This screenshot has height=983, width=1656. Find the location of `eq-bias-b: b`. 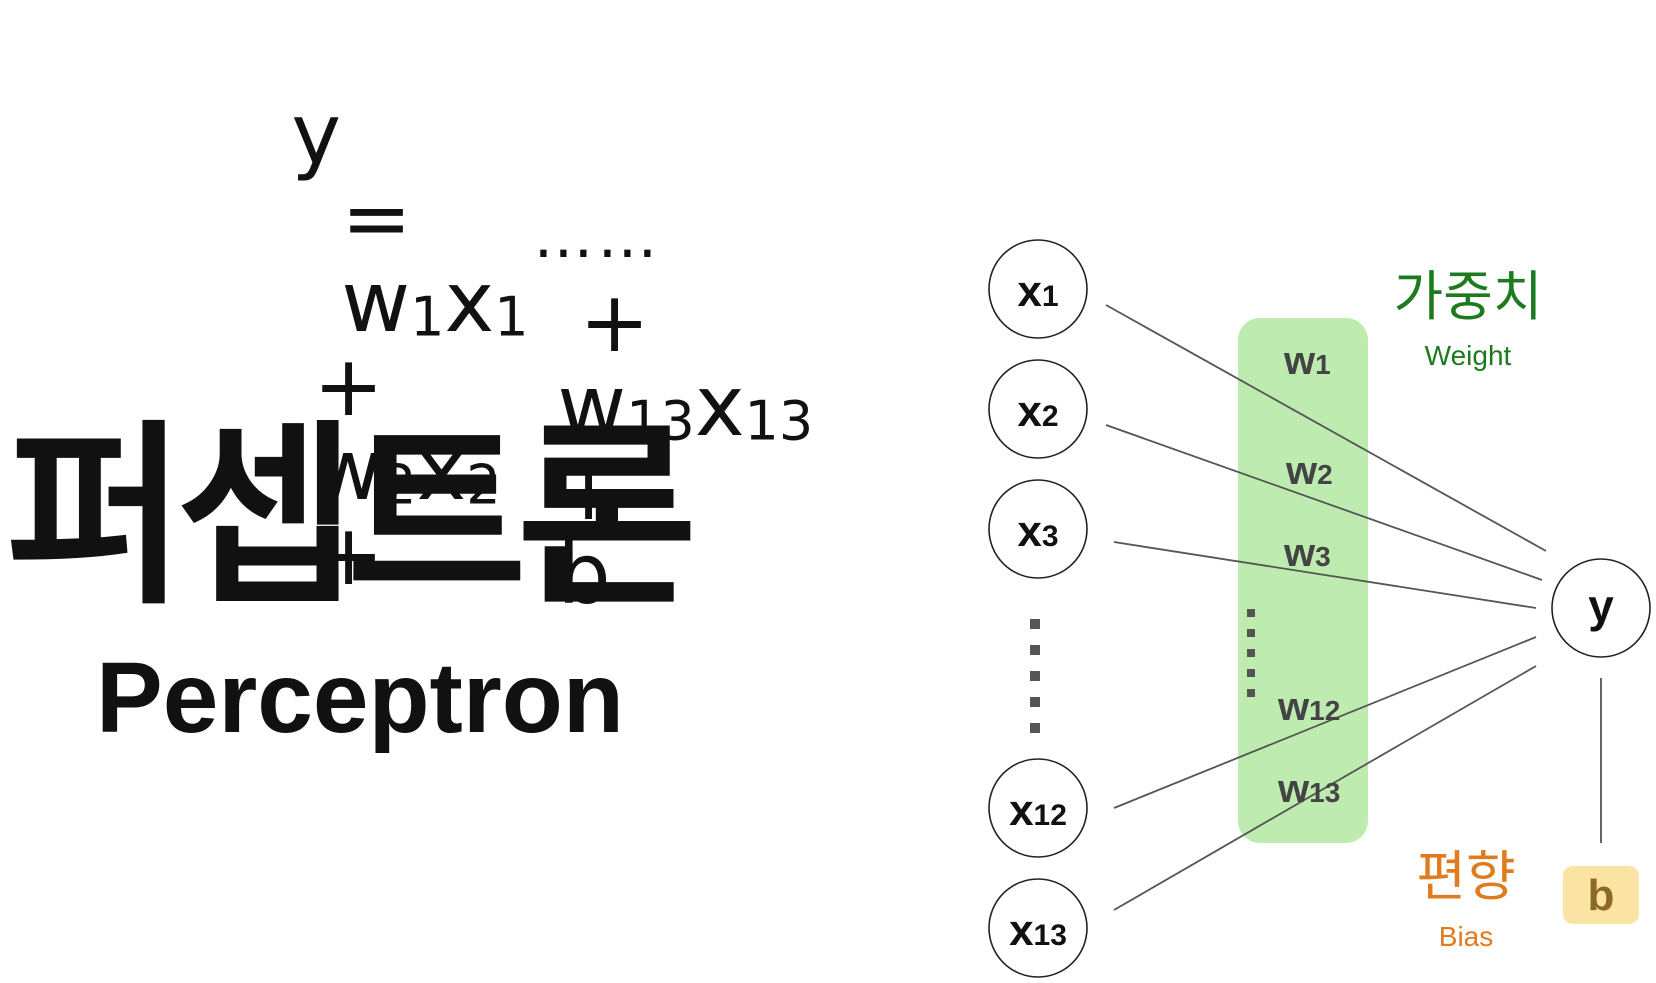

eq-bias-b: b is located at coordinates (584, 574).